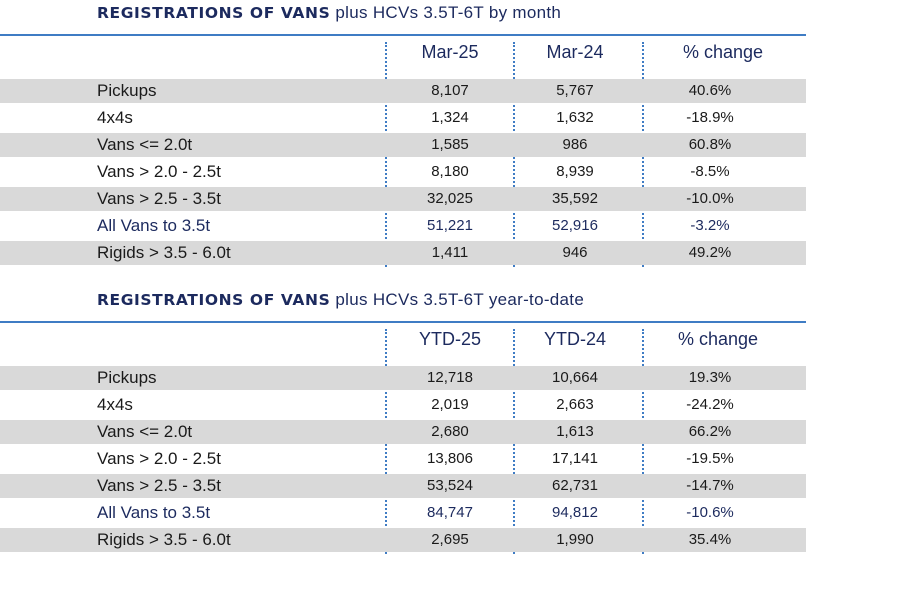 The width and height of the screenshot is (903, 598). Describe the element at coordinates (575, 252) in the screenshot. I see `previous-value: 946` at that location.